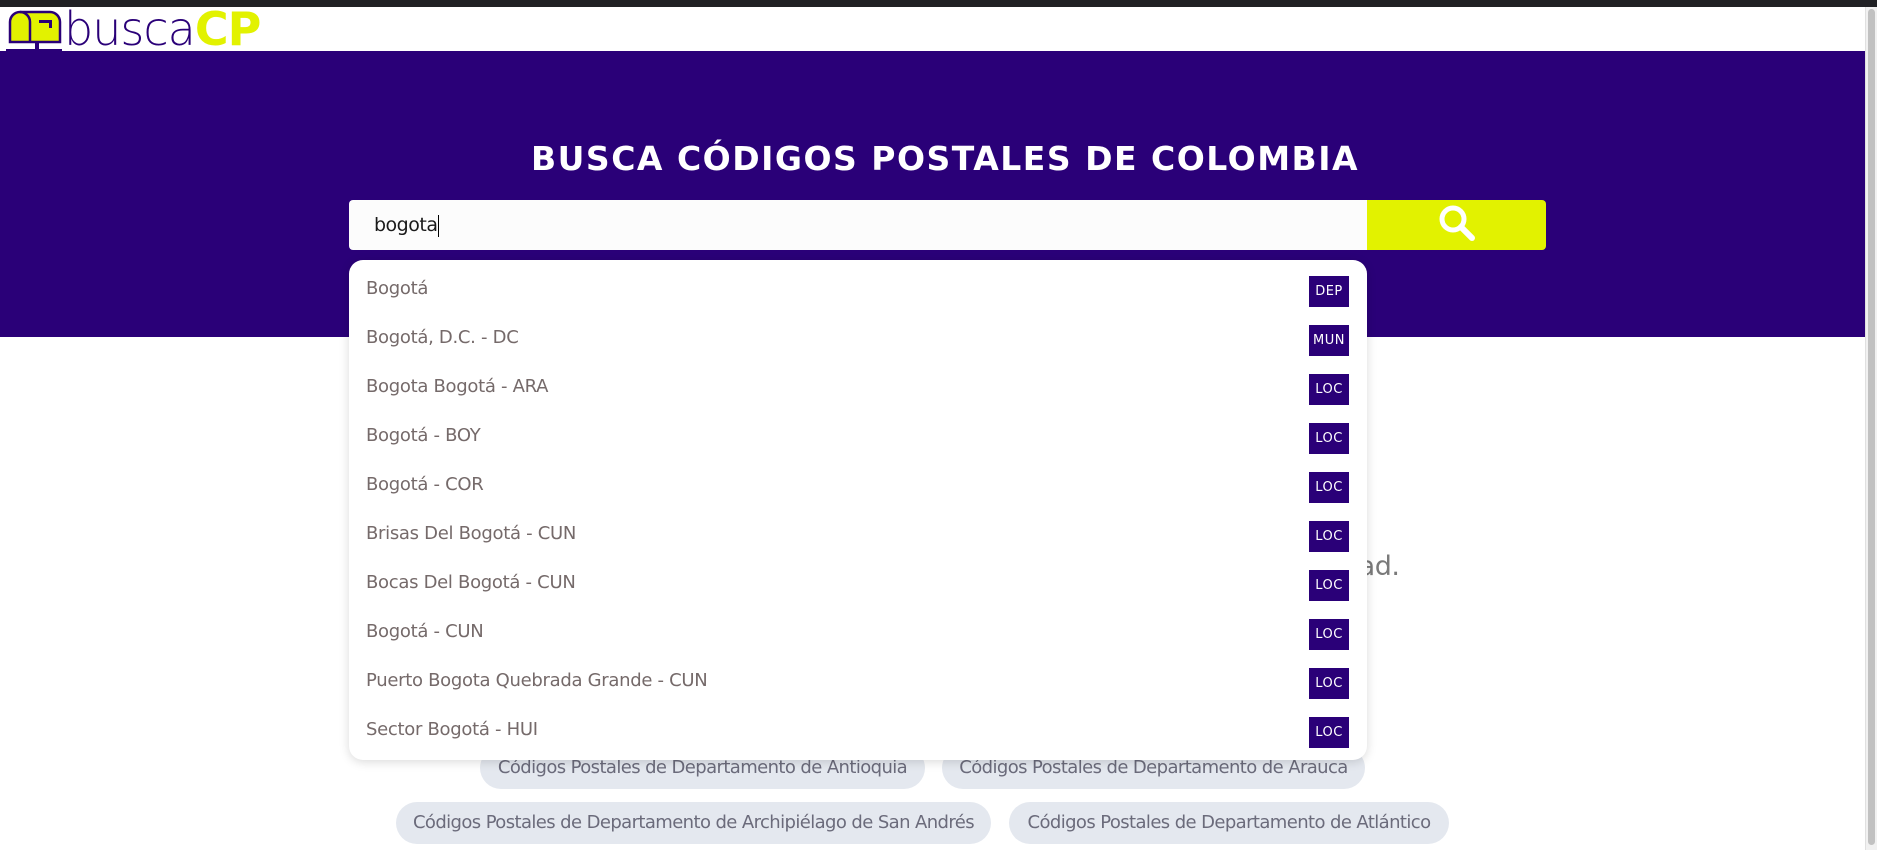 The height and width of the screenshot is (850, 1877). Describe the element at coordinates (423, 435) in the screenshot. I see `suggestion-label: Bogotá - BOY` at that location.